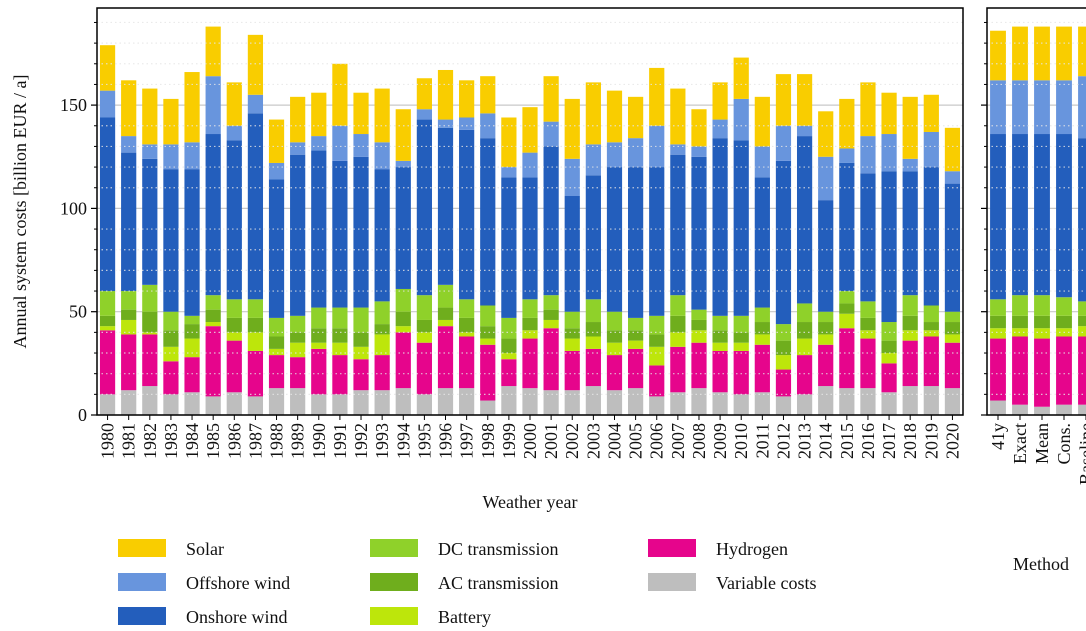  Describe the element at coordinates (213, 441) in the screenshot. I see `x-tick-label: 1985` at that location.